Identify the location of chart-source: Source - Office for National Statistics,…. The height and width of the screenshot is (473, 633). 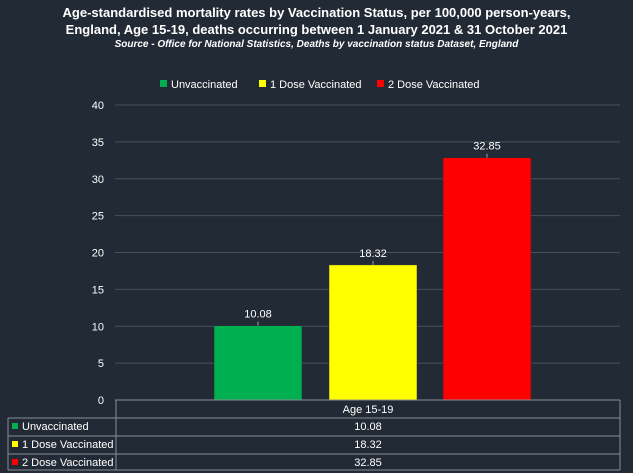
(316, 44).